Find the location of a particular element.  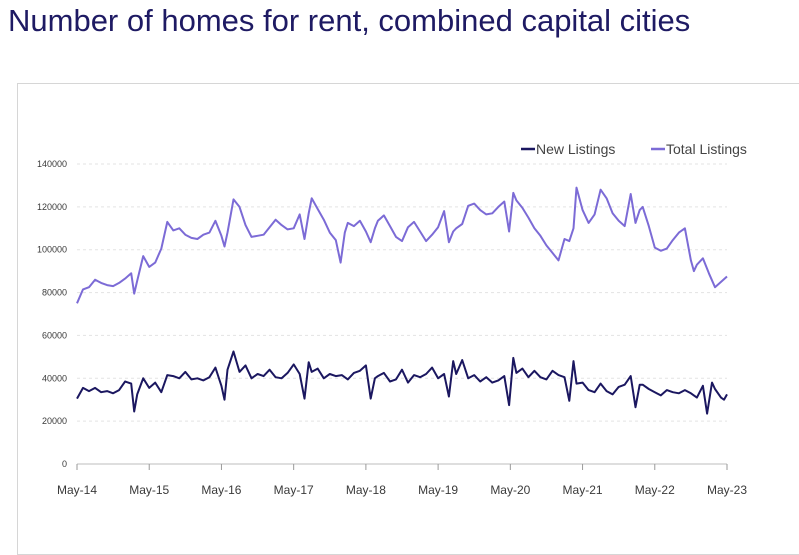

x-tick-label: May-20 is located at coordinates (510, 490).